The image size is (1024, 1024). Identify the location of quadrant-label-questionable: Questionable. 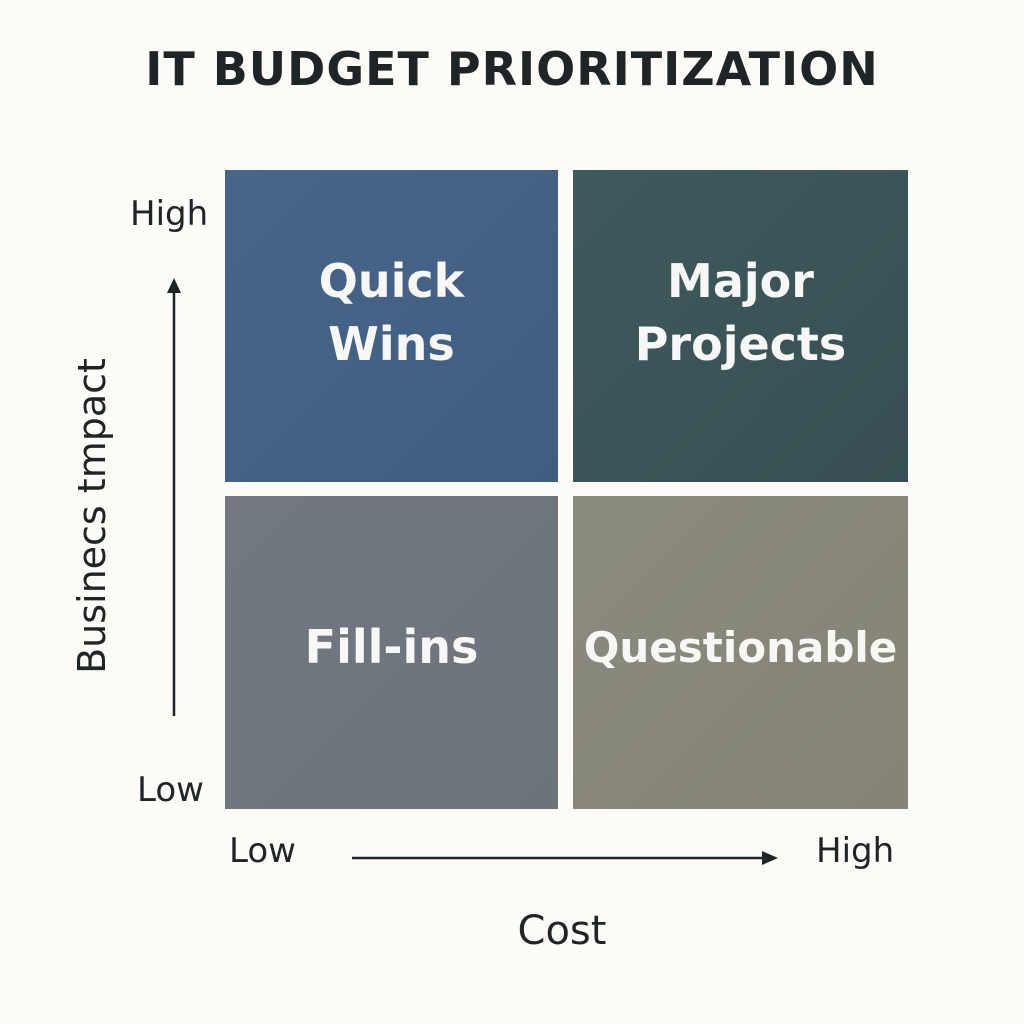
(740, 647).